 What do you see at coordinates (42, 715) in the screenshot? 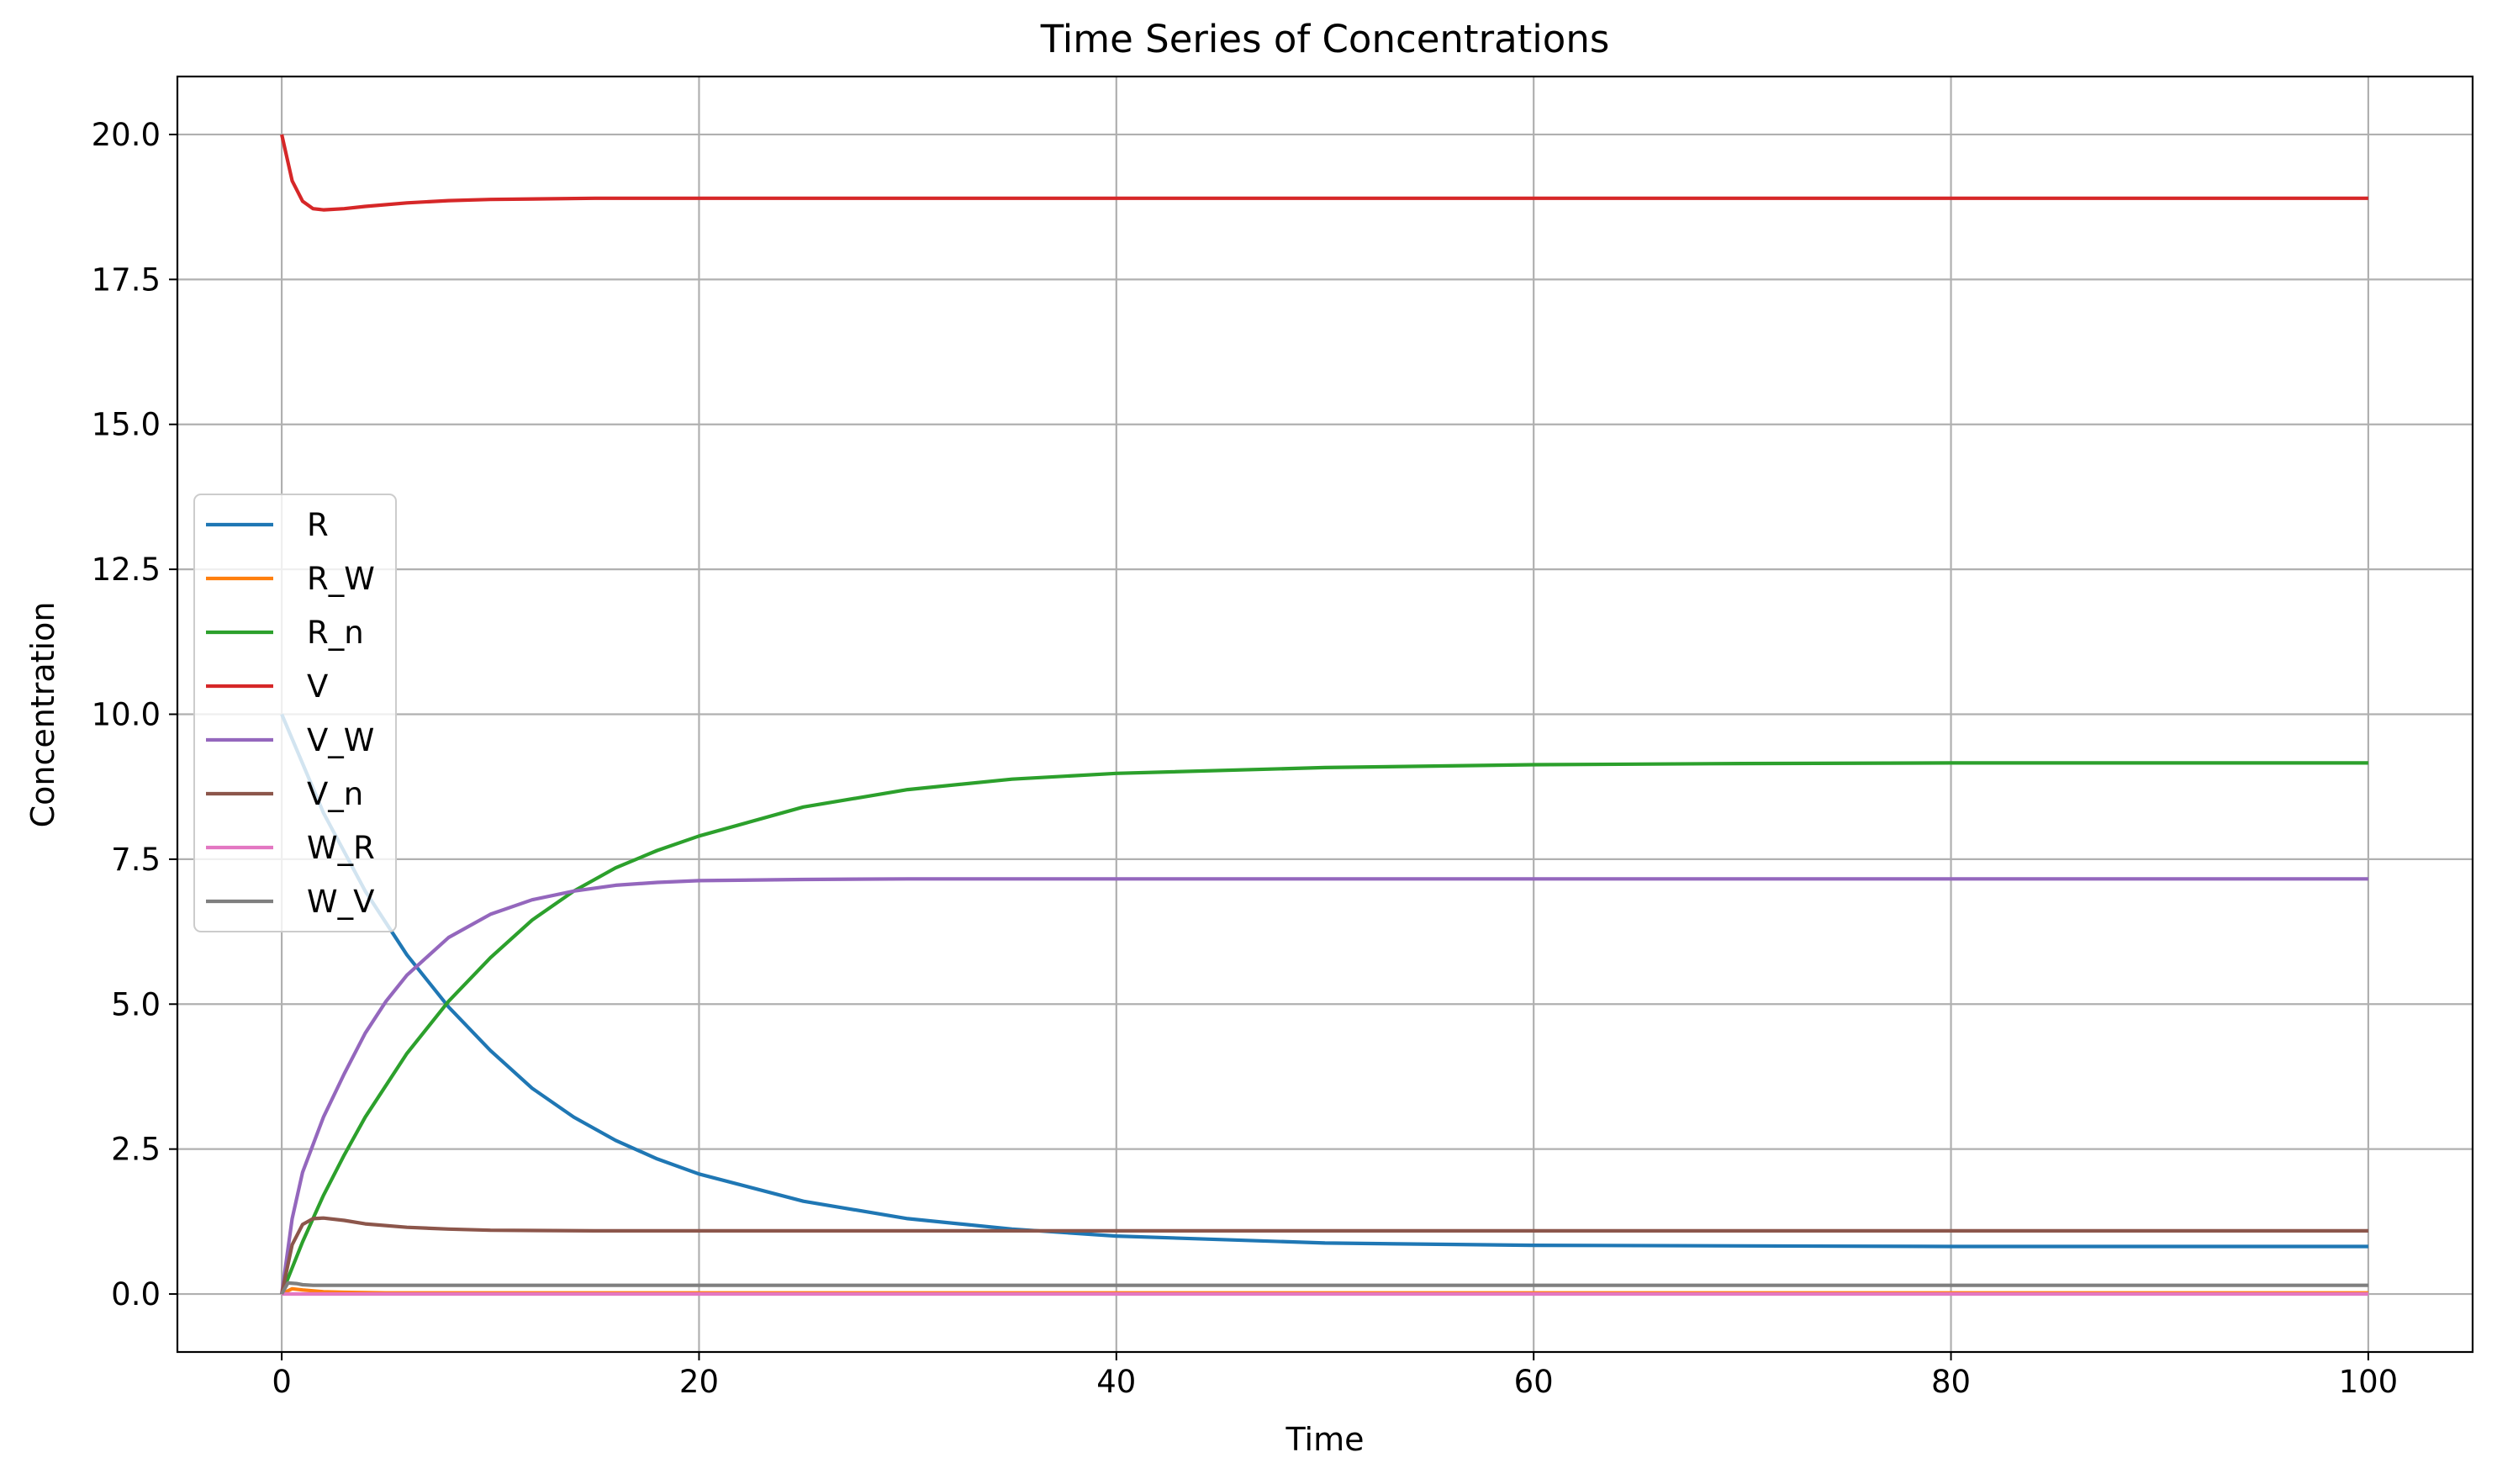
I see `y-axis-title: Concentration` at bounding box center [42, 715].